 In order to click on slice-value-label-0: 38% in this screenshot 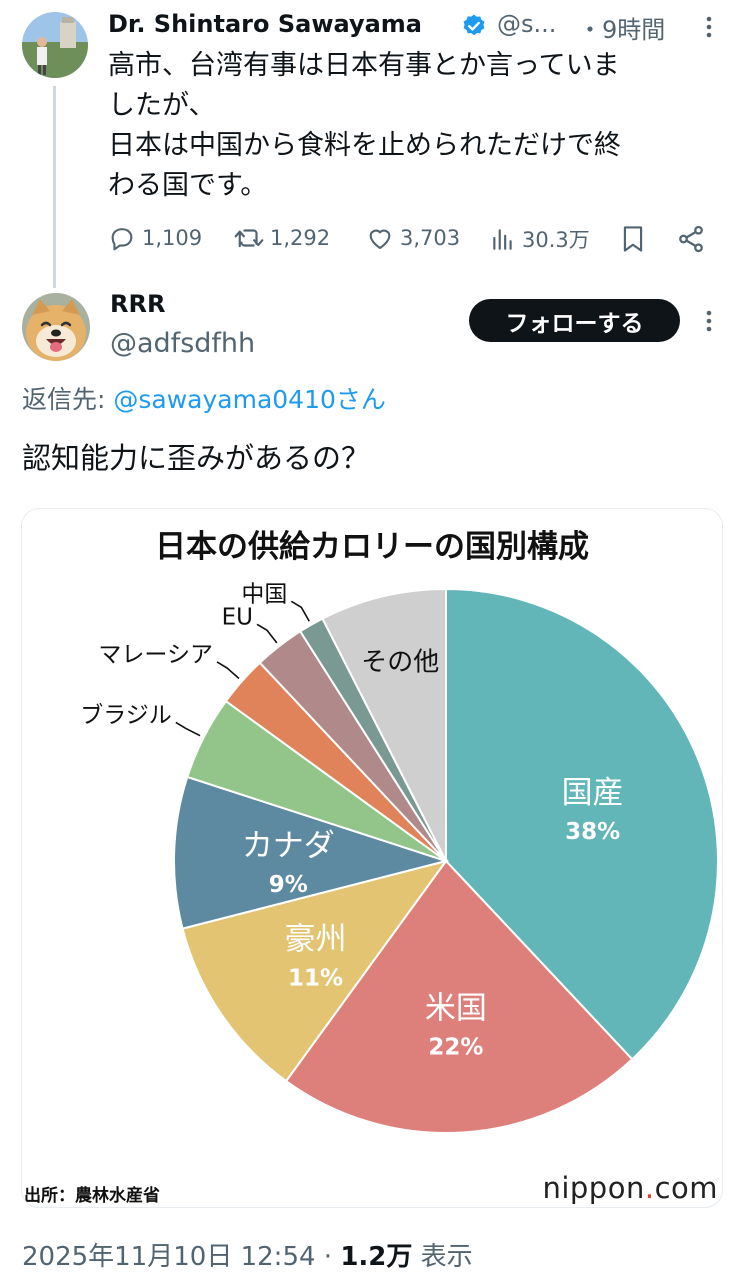, I will do `click(592, 832)`.